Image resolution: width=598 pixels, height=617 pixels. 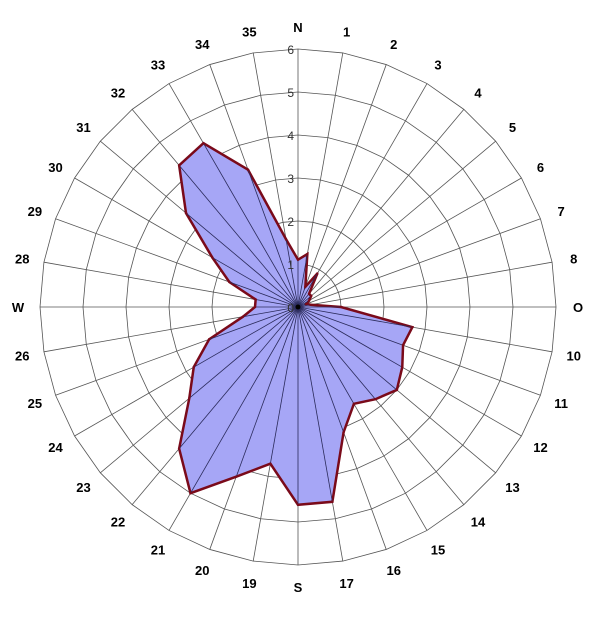 I want to click on radial-tick-6: 6, so click(x=290, y=50).